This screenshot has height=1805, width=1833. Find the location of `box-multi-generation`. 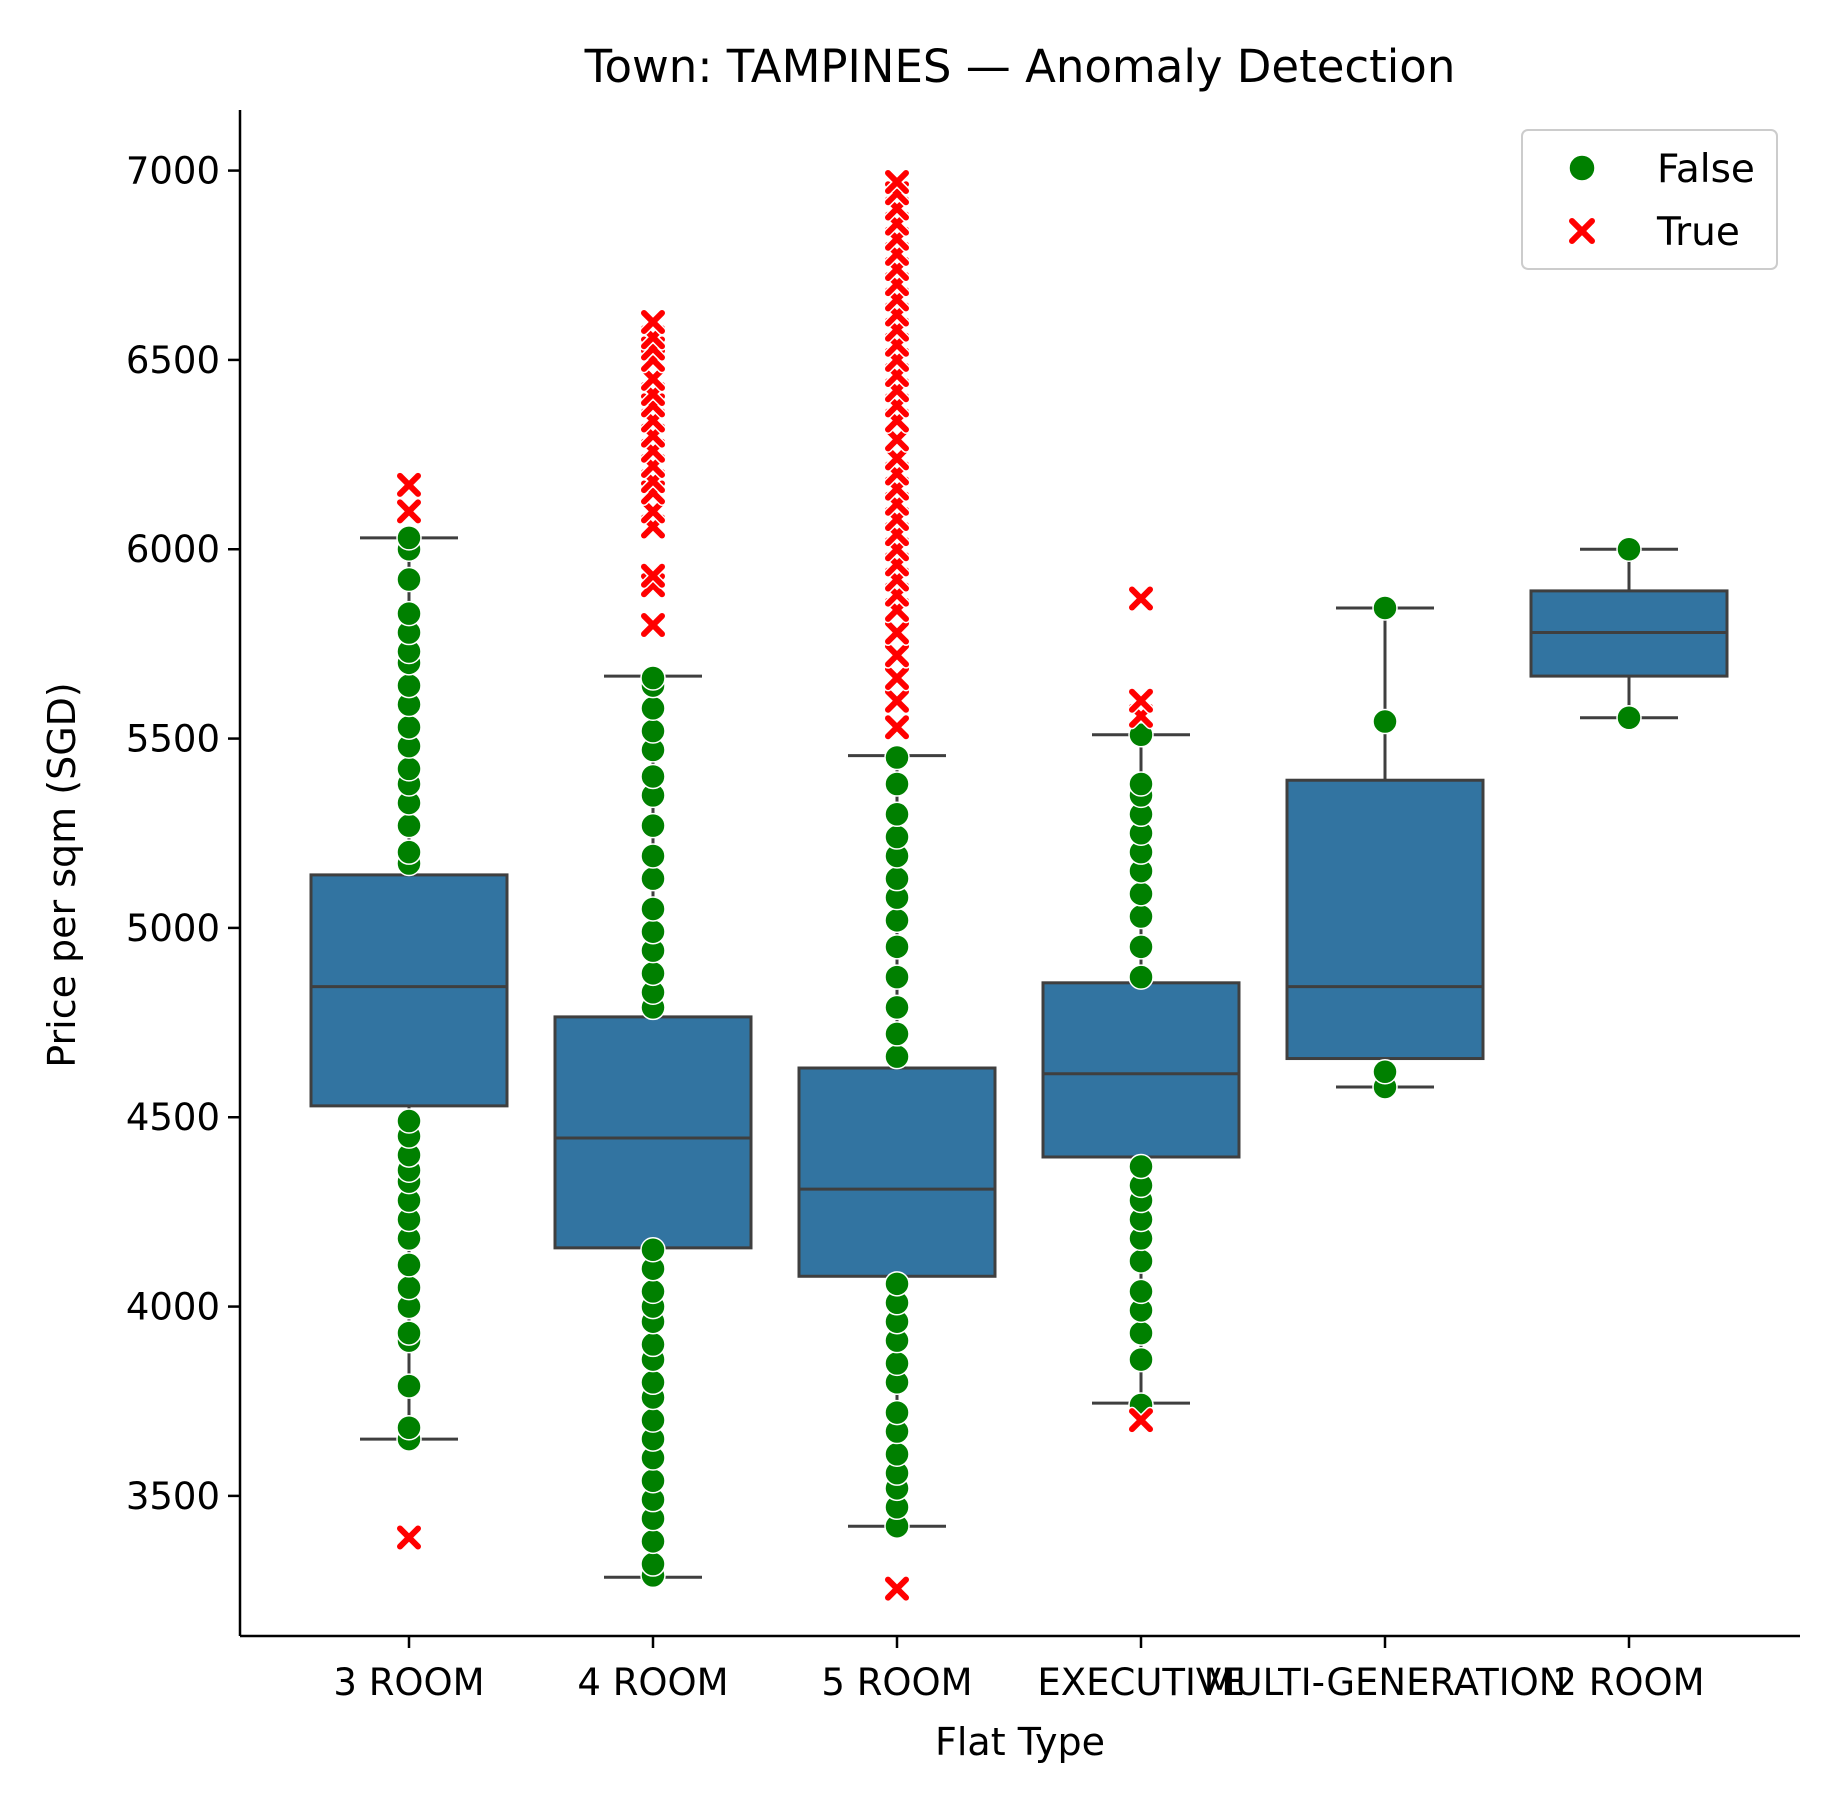

box-multi-generation is located at coordinates (1385, 919).